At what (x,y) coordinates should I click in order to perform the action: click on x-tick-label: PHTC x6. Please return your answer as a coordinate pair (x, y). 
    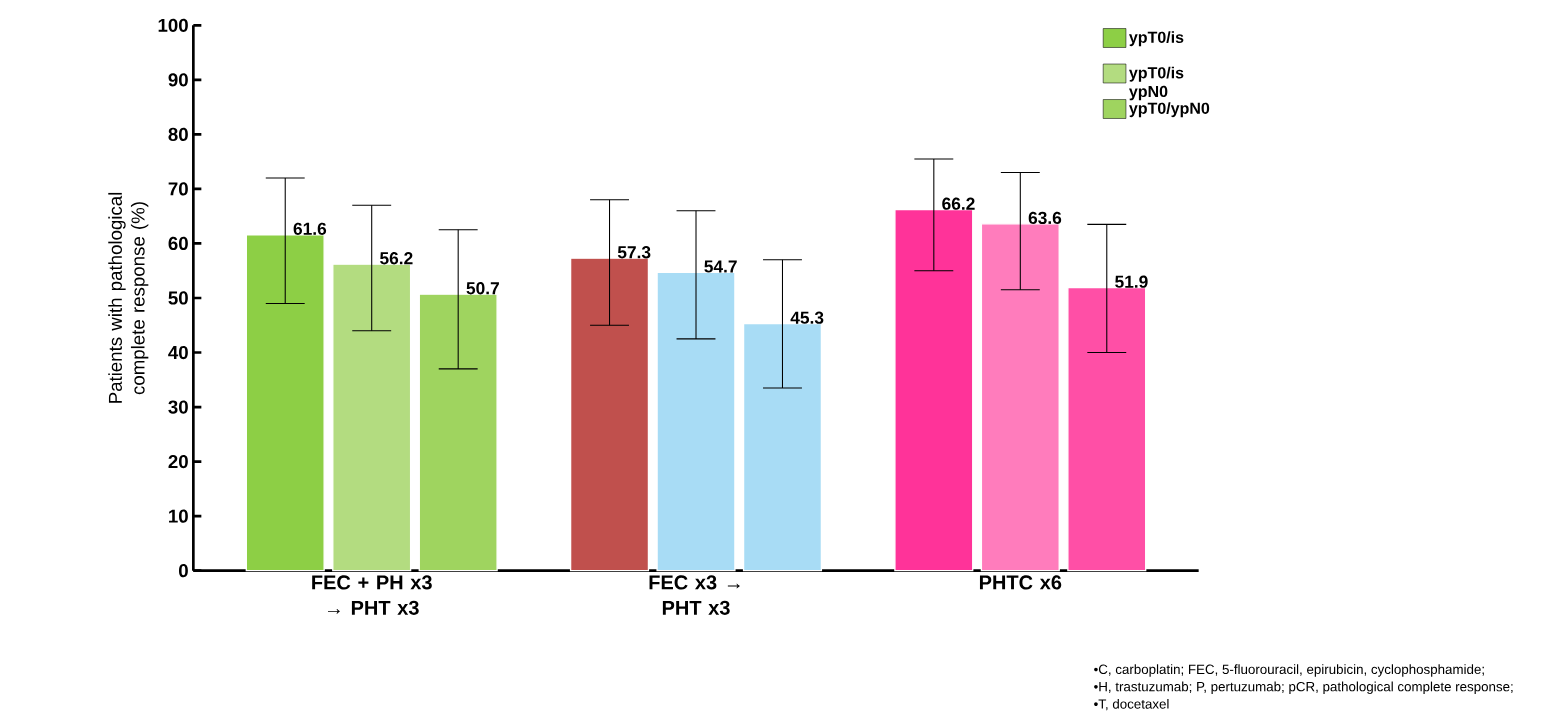
    Looking at the image, I should click on (1020, 582).